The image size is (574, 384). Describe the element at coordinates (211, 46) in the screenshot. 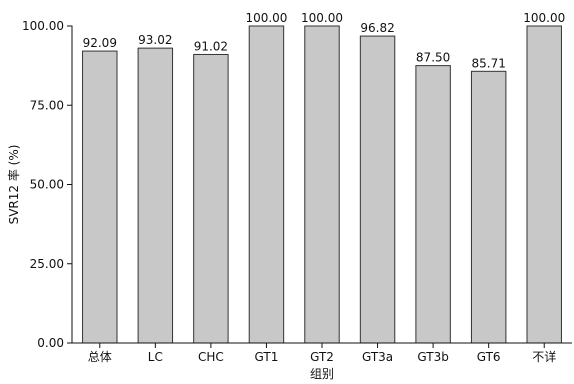

I see `data-label: 91.02` at that location.